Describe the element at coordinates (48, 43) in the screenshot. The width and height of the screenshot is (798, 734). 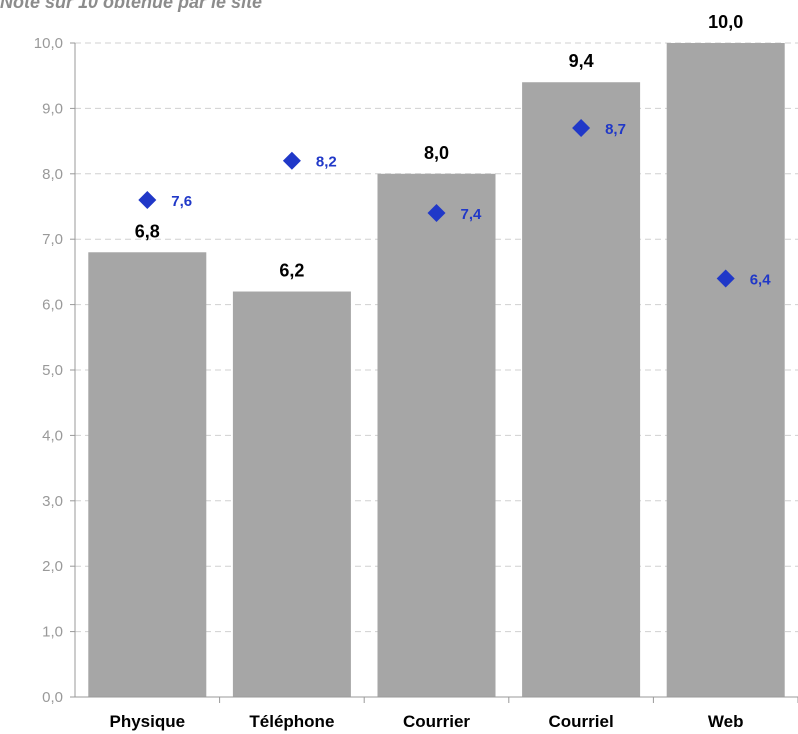
I see `y-tick-label: 10,0` at that location.